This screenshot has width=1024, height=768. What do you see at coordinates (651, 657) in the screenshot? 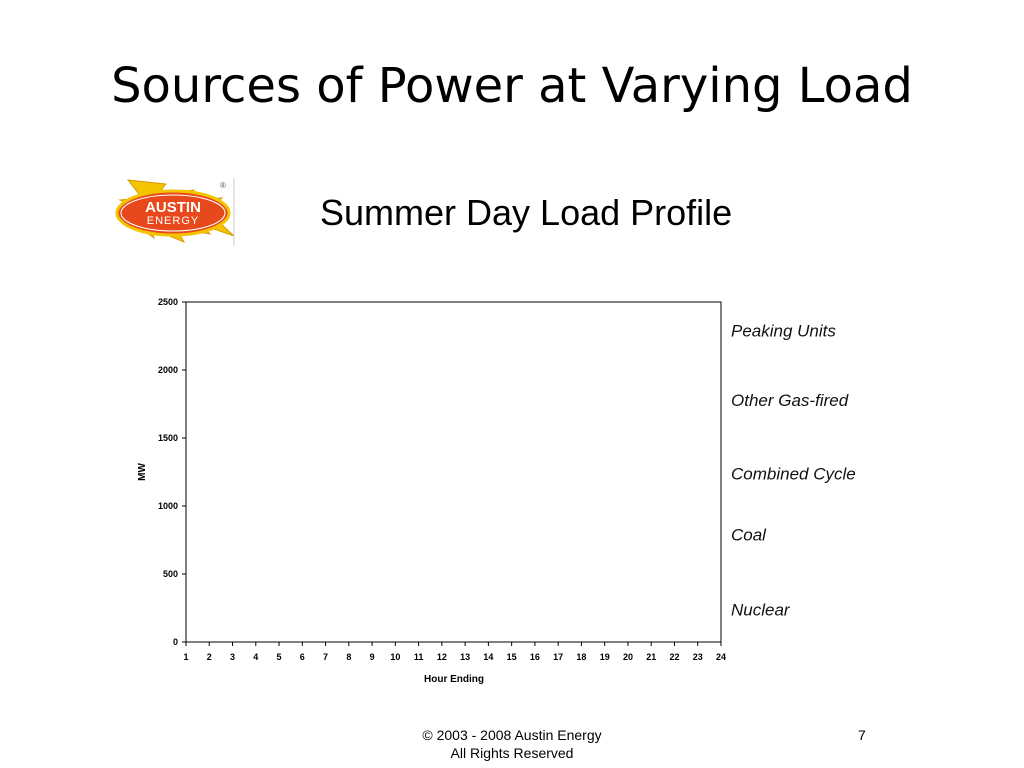
I see `x-tick-label: 21` at bounding box center [651, 657].